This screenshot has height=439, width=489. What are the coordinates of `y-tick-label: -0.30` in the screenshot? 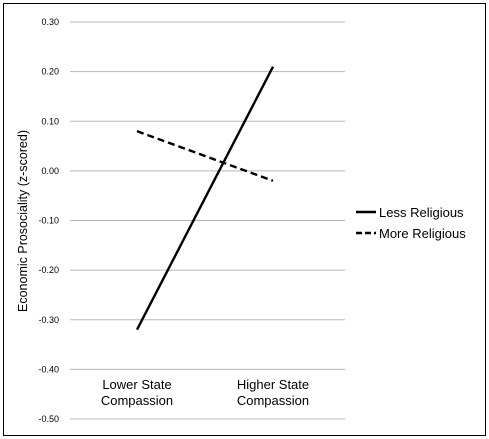 It's located at (48, 320).